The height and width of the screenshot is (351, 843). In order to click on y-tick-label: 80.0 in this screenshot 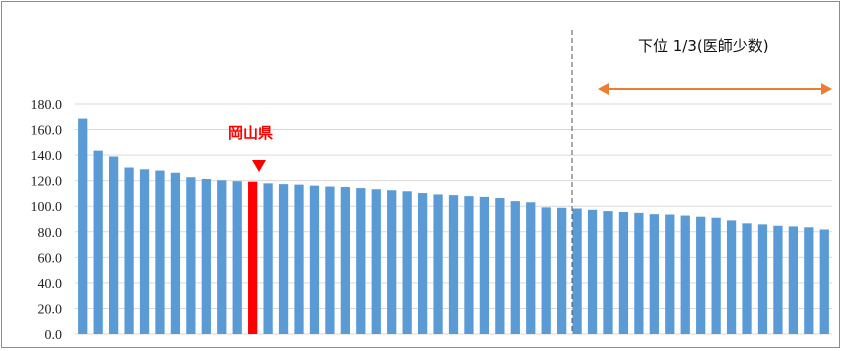, I will do `click(50, 233)`.